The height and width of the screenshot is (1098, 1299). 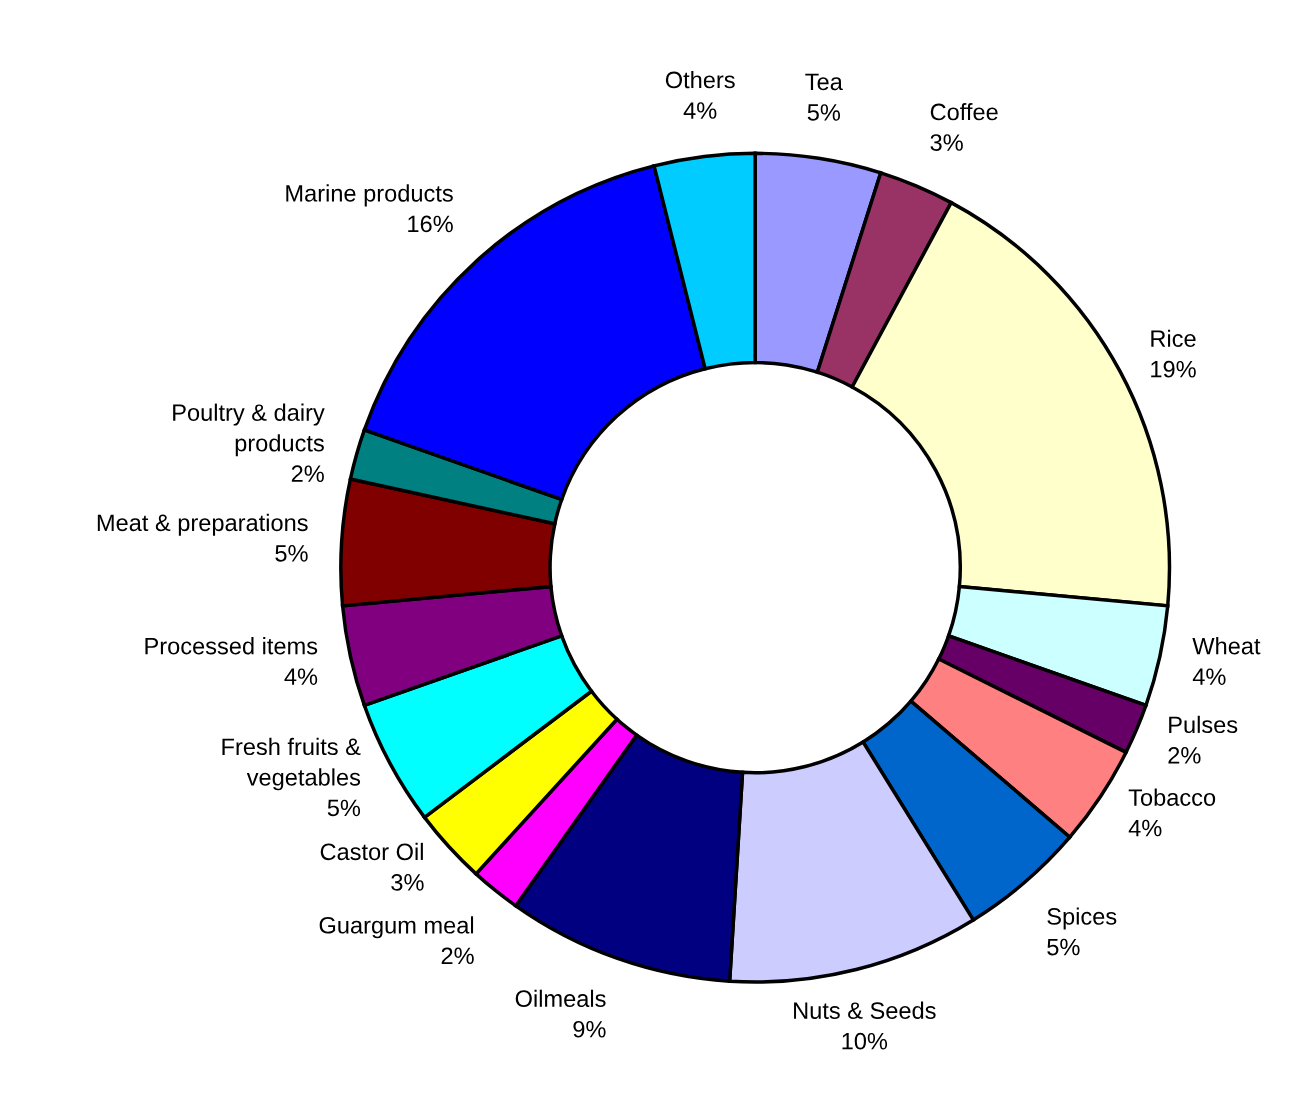 What do you see at coordinates (1226, 646) in the screenshot?
I see `slice-label: Wheat` at bounding box center [1226, 646].